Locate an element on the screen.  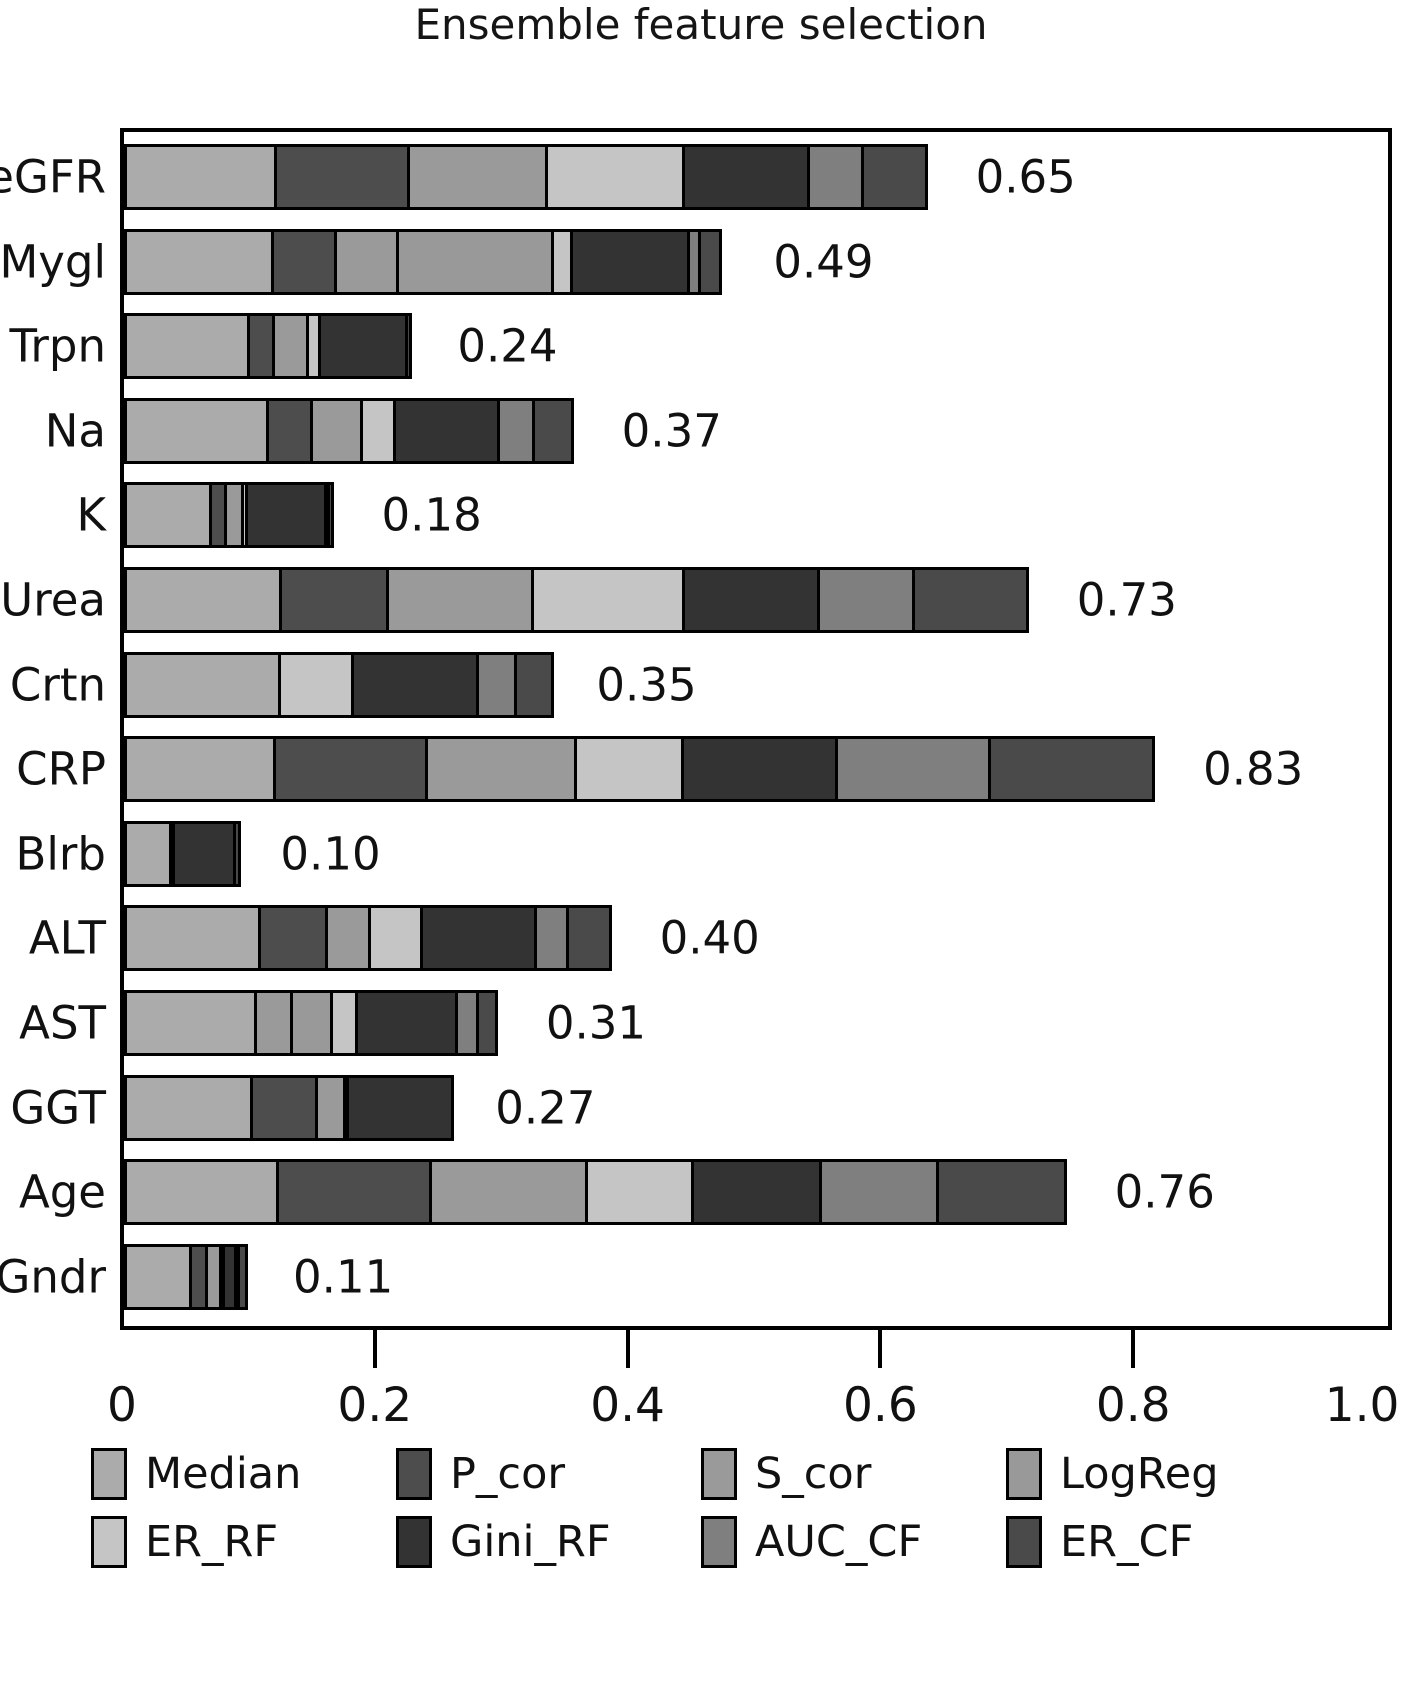
bar-row: ALT 0.40 is located at coordinates (708, 938).